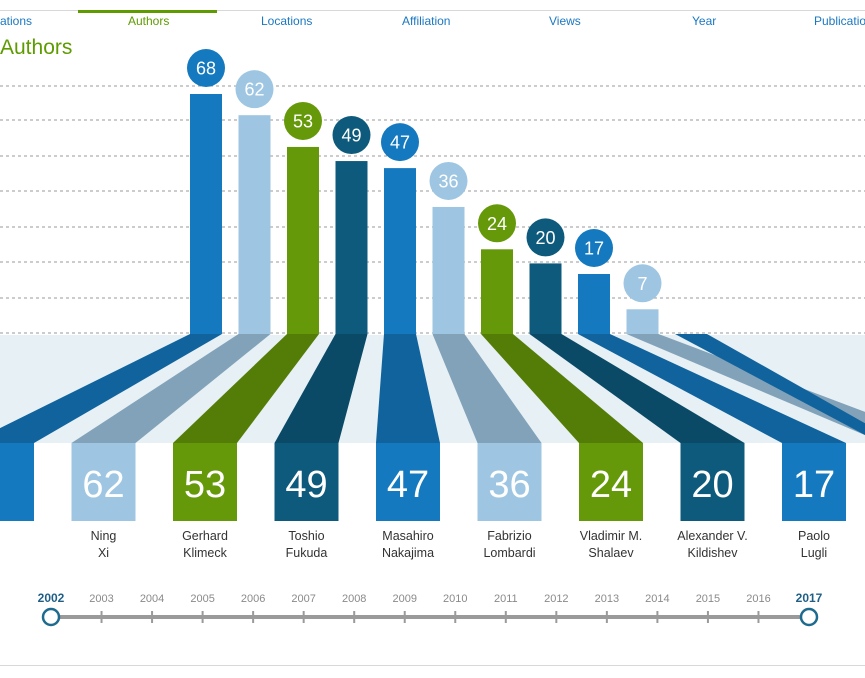 Image resolution: width=865 pixels, height=678 pixels. Describe the element at coordinates (509, 553) in the screenshot. I see `author-name: Lombardi` at that location.